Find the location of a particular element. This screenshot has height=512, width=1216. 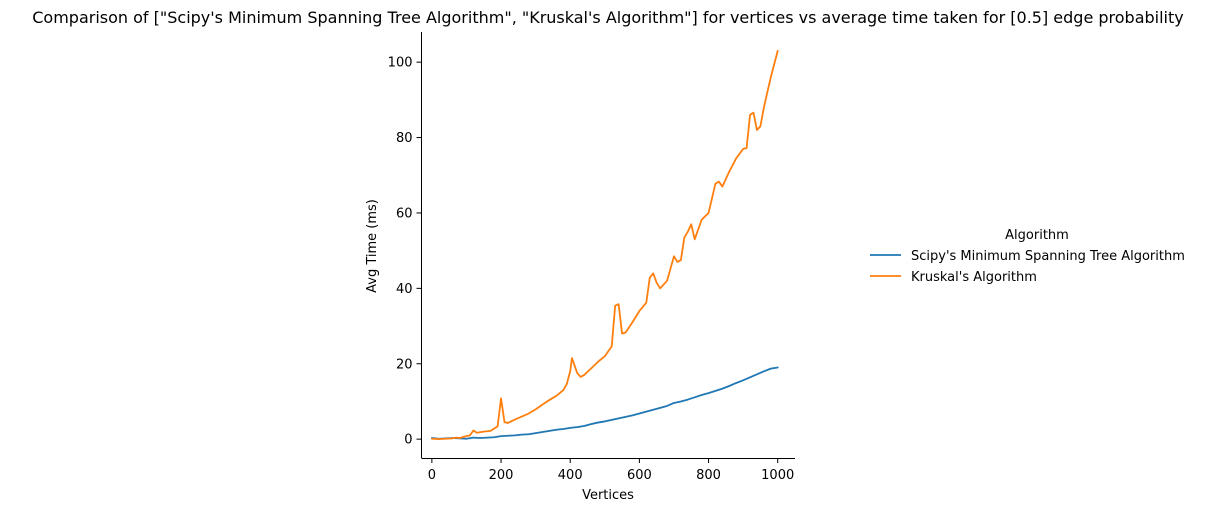

x-tick-label: 0 is located at coordinates (432, 475).